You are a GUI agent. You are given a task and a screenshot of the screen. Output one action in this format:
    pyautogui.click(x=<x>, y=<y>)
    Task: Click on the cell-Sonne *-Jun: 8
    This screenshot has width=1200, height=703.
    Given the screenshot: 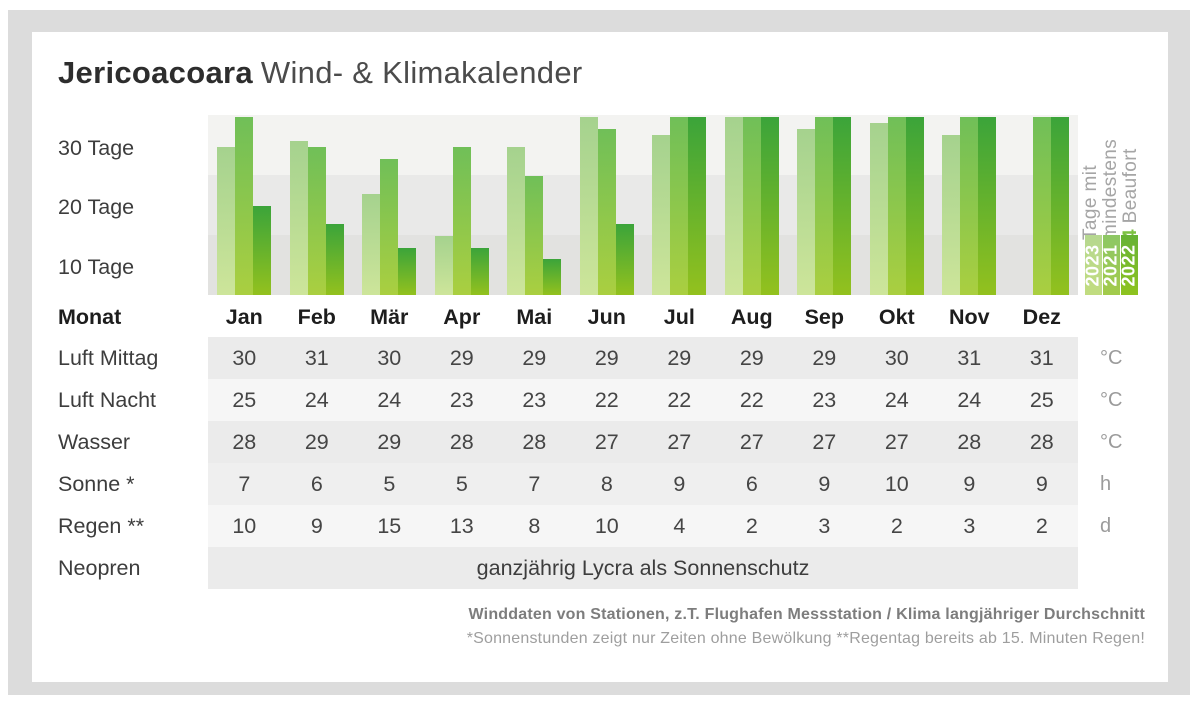 What is the action you would take?
    pyautogui.click(x=606, y=484)
    